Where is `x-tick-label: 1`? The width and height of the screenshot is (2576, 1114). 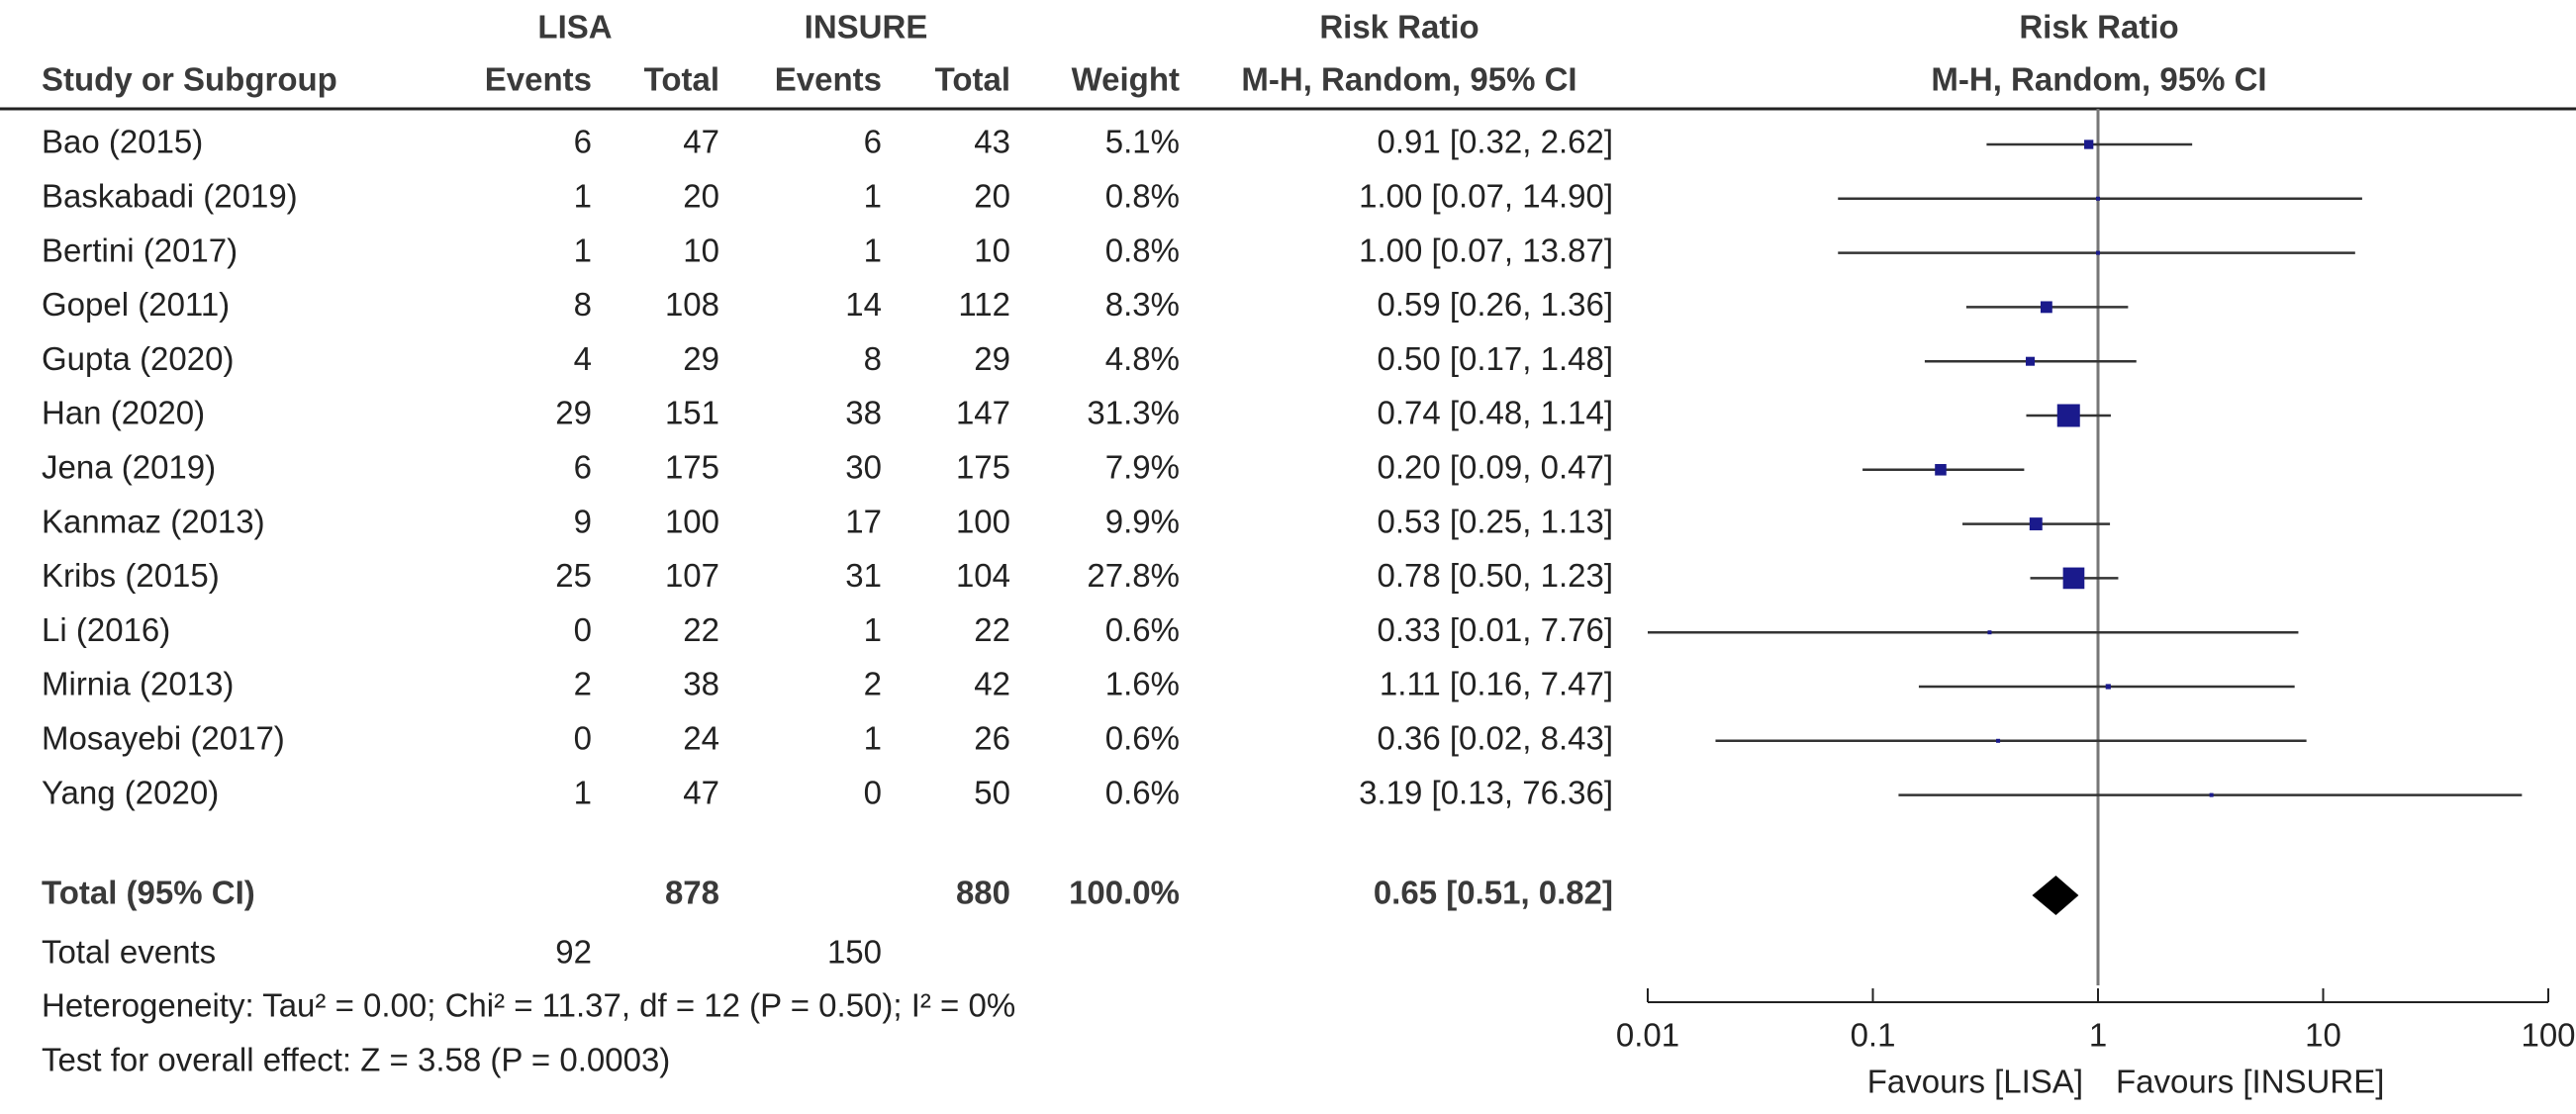 x-tick-label: 1 is located at coordinates (2098, 1035).